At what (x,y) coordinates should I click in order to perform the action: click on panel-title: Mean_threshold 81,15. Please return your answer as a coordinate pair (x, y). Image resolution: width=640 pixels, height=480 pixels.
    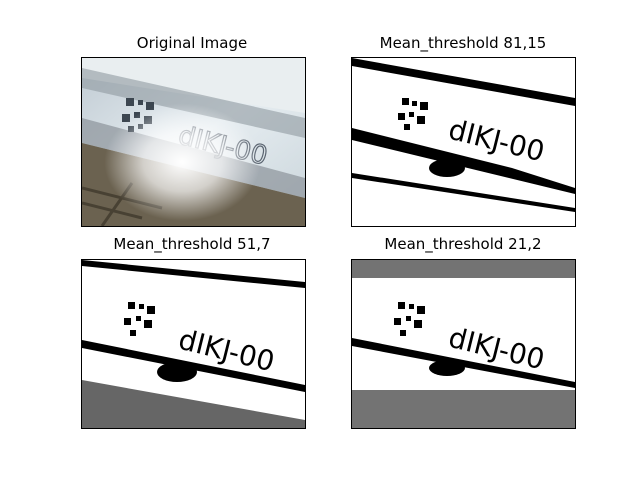
    Looking at the image, I should click on (463, 43).